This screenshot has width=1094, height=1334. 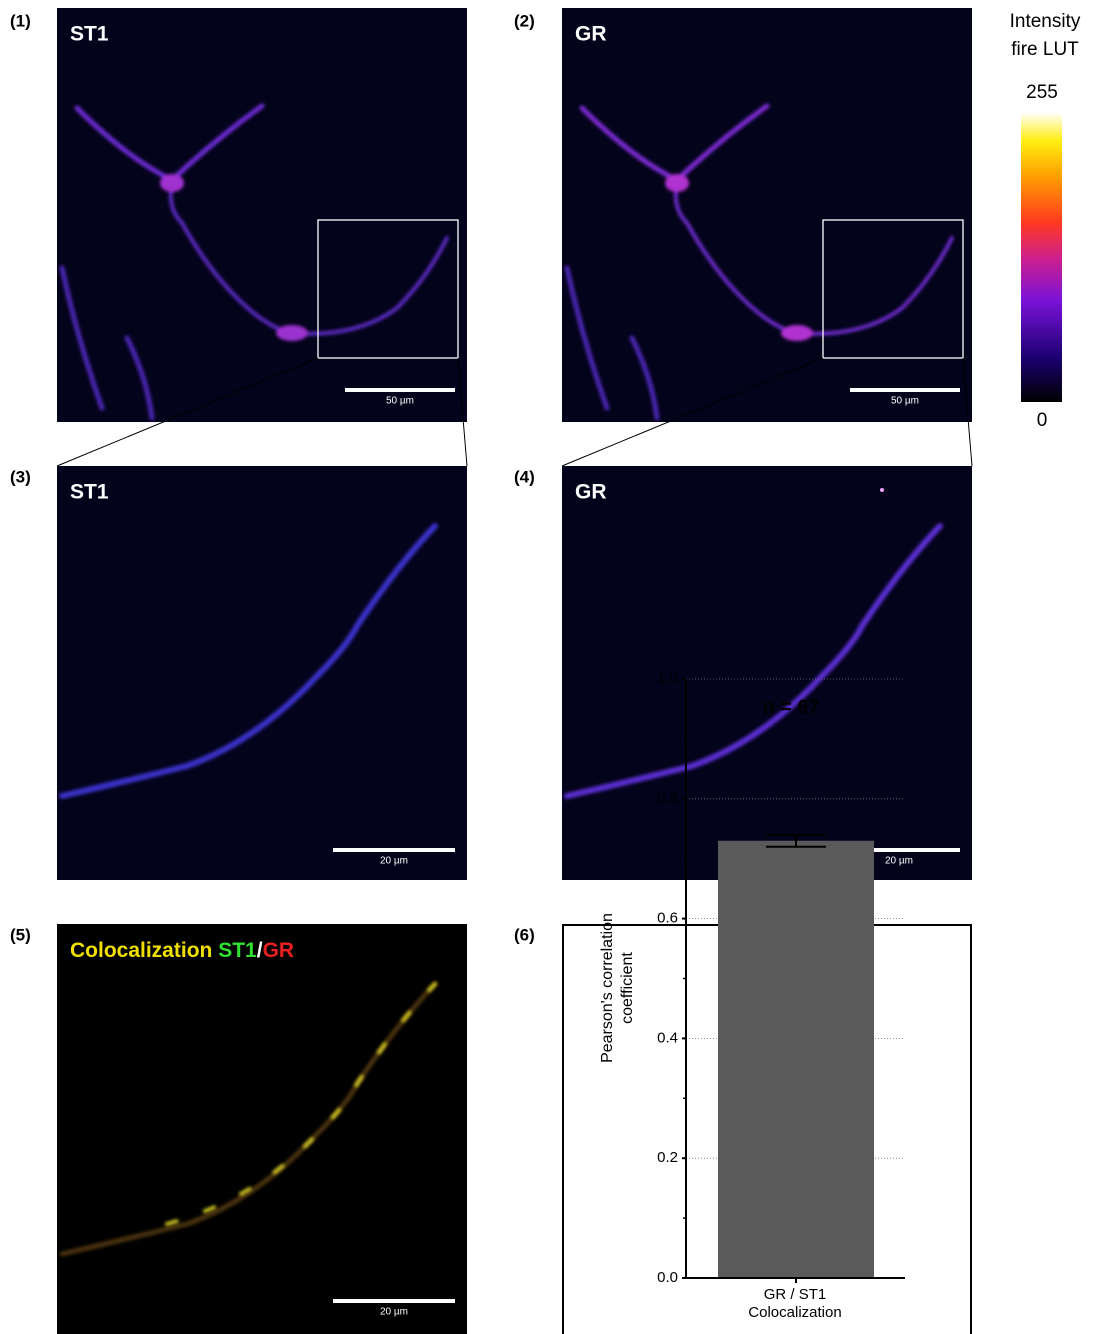 I want to click on colorbar-min: 0, so click(x=1042, y=420).